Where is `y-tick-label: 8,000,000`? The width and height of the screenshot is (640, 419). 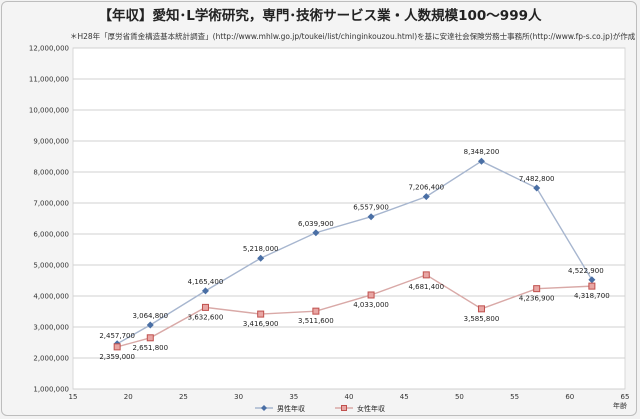 y-tick-label: 8,000,000 is located at coordinates (51, 173).